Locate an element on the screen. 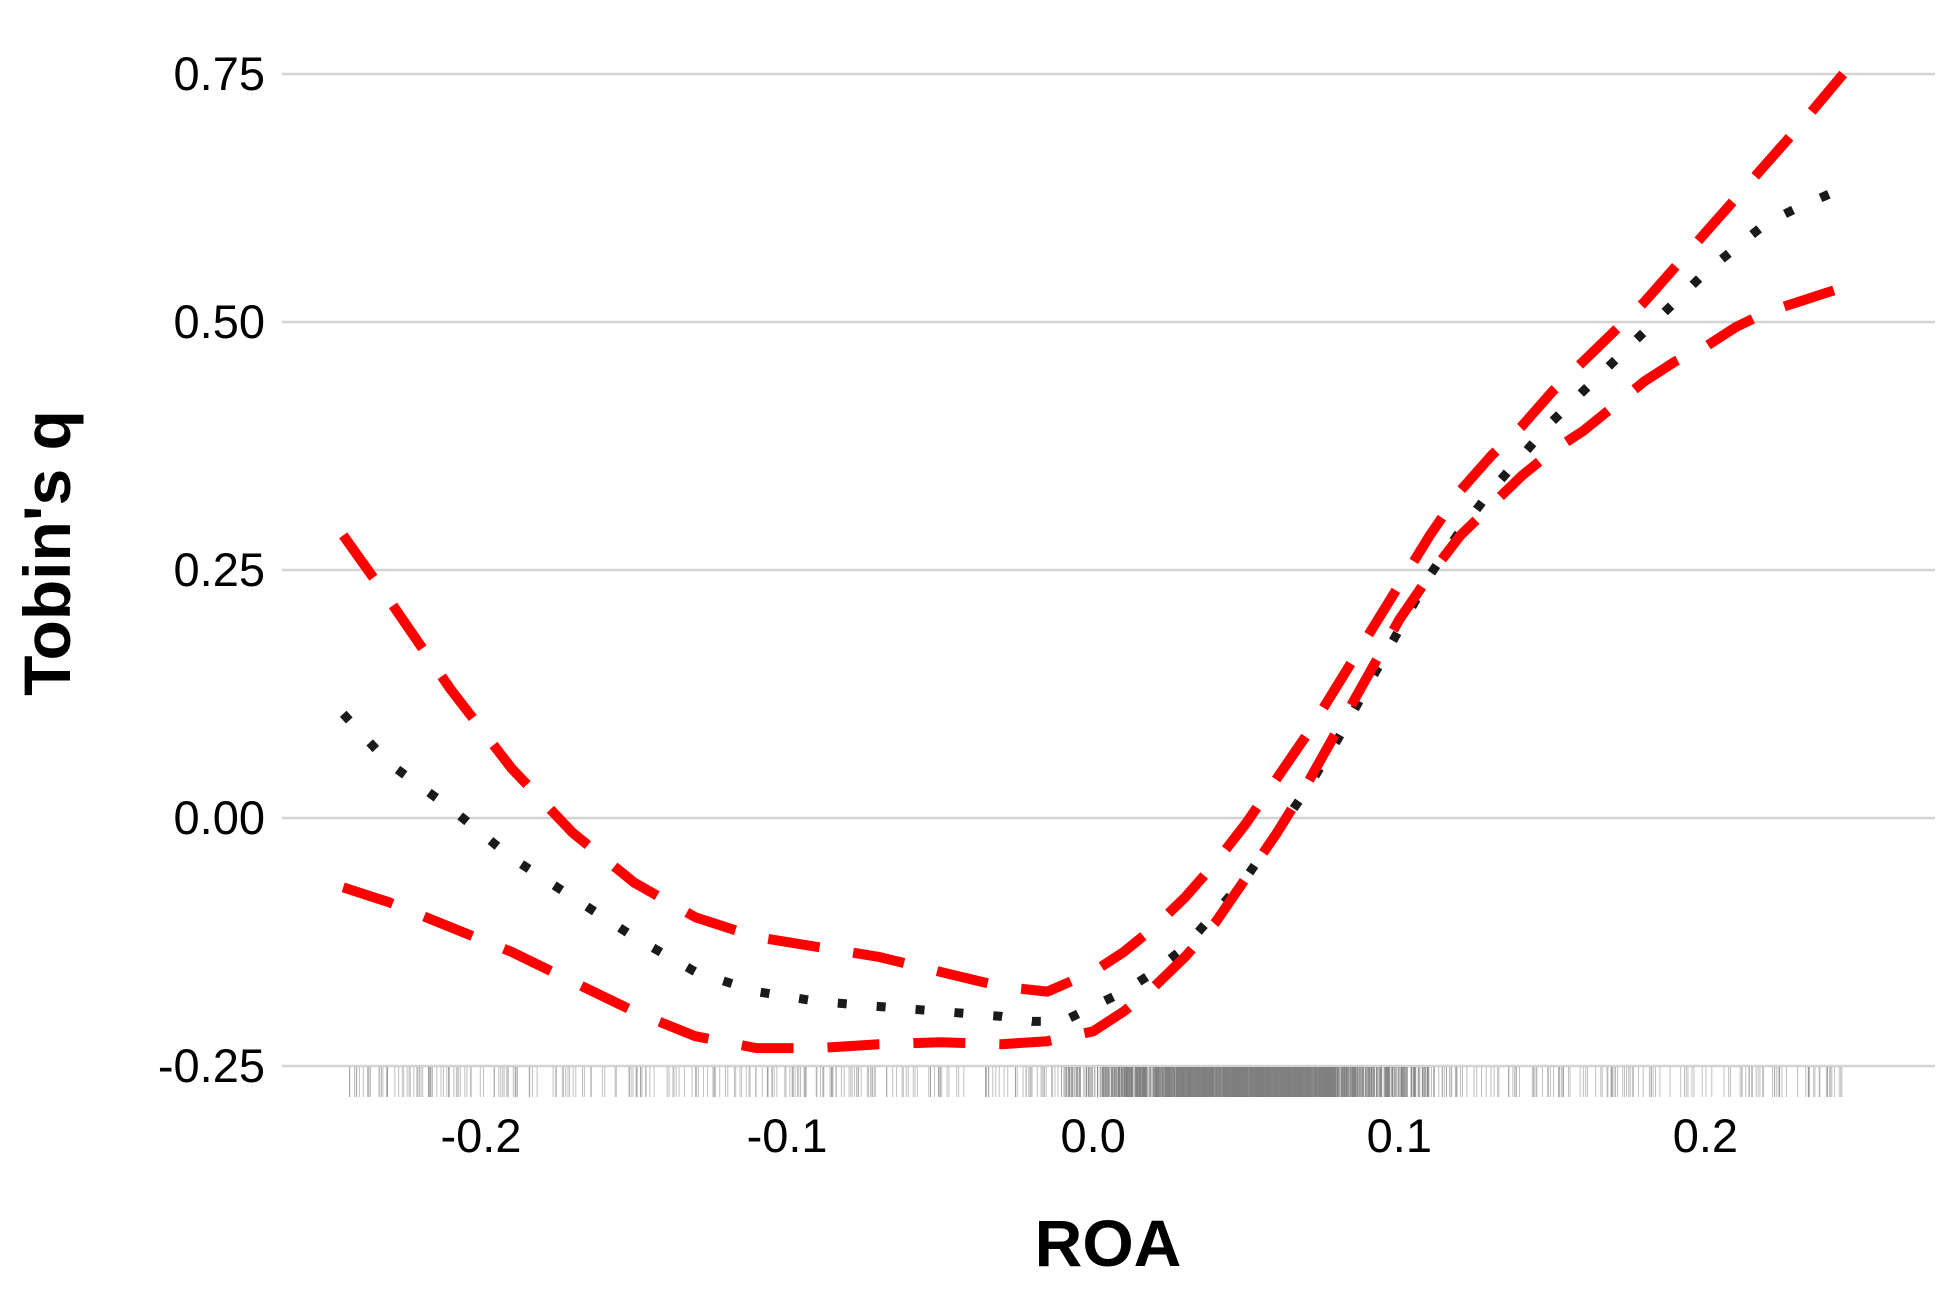 The width and height of the screenshot is (1944, 1296). y-tick-label: 0.75 is located at coordinates (219, 73).